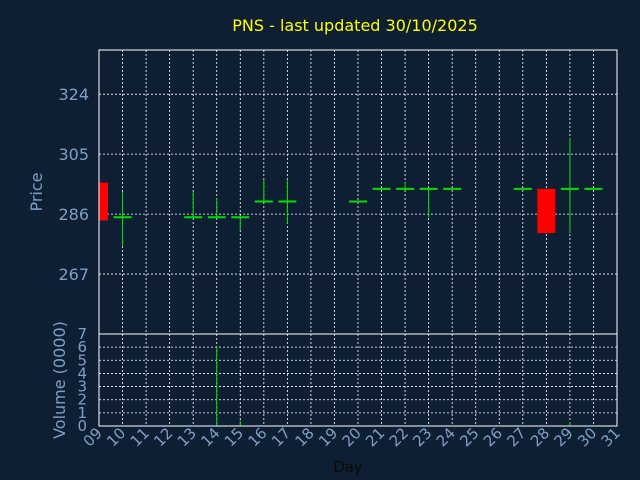 The image size is (640, 480). I want to click on volume-tick-label: 2, so click(82, 400).